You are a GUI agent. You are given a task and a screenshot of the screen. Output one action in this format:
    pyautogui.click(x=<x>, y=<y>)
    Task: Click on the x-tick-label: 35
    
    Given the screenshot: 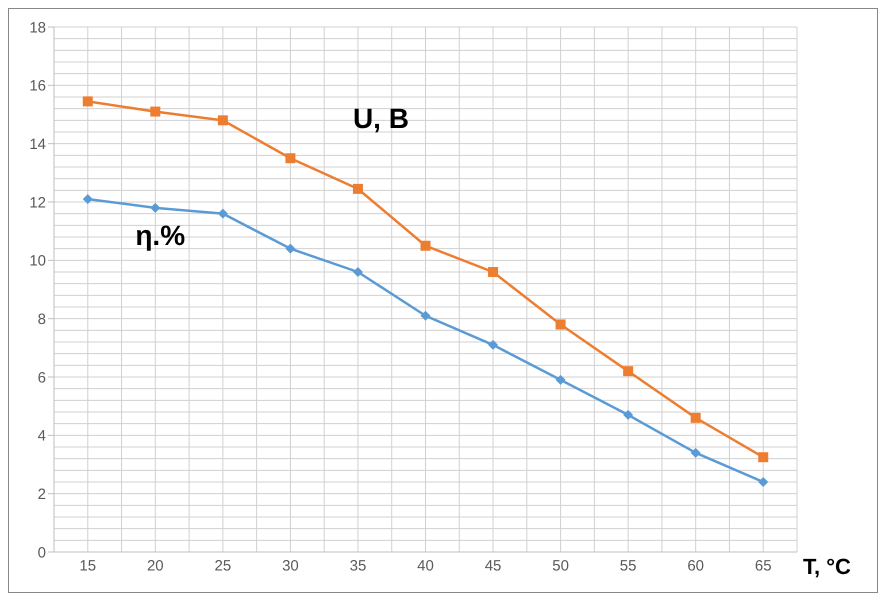 What is the action you would take?
    pyautogui.click(x=358, y=566)
    